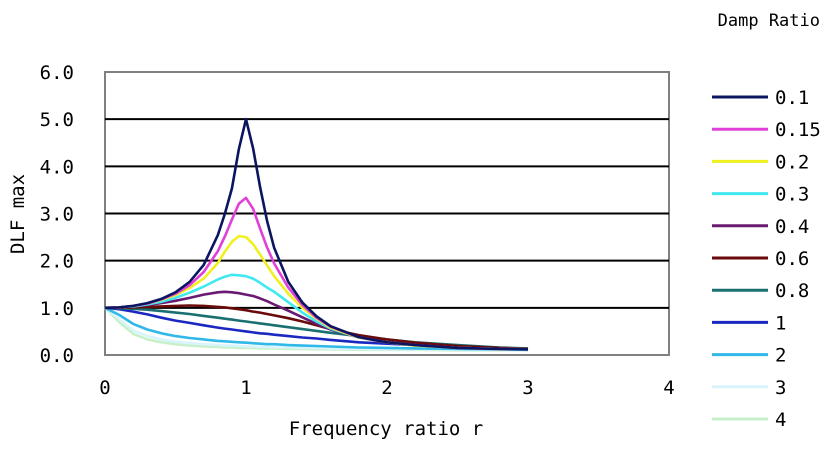  I want to click on y-tick-labels: 0.0 1.0 2.0 3.0 4.0 5.0 6.0, so click(57, 214).